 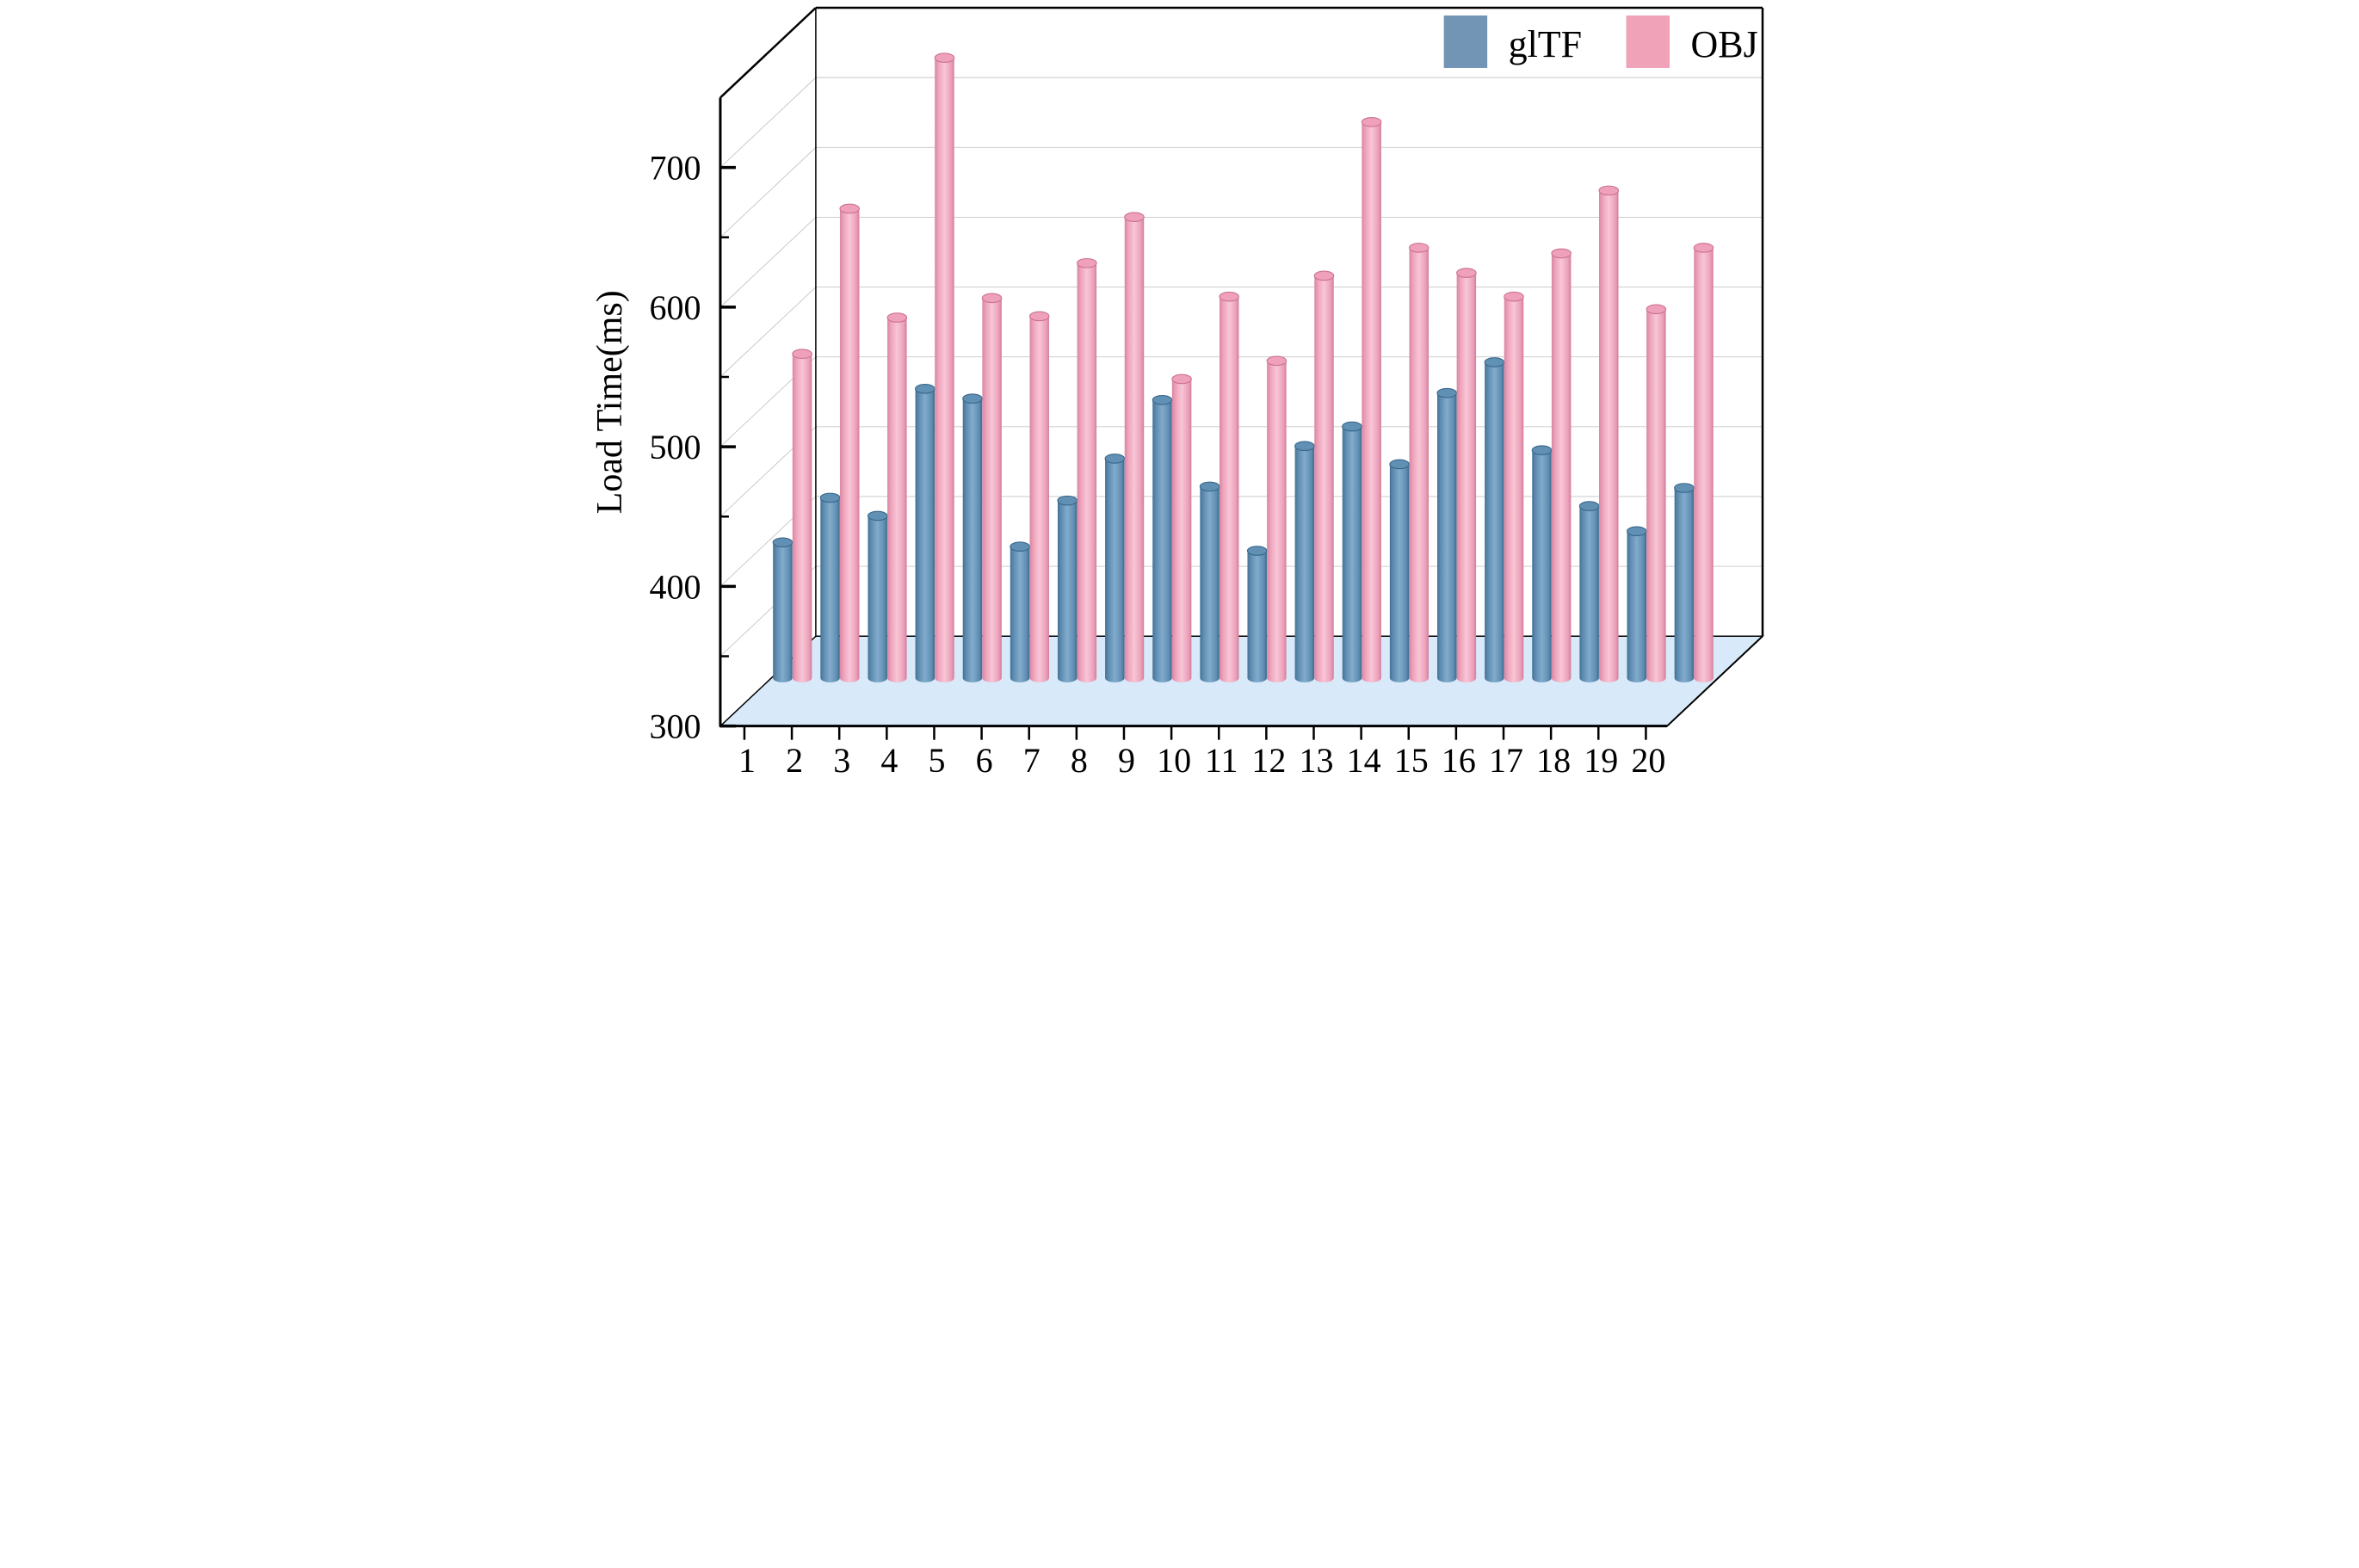 I want to click on bar-obj-10-cap, so click(x=1228, y=296).